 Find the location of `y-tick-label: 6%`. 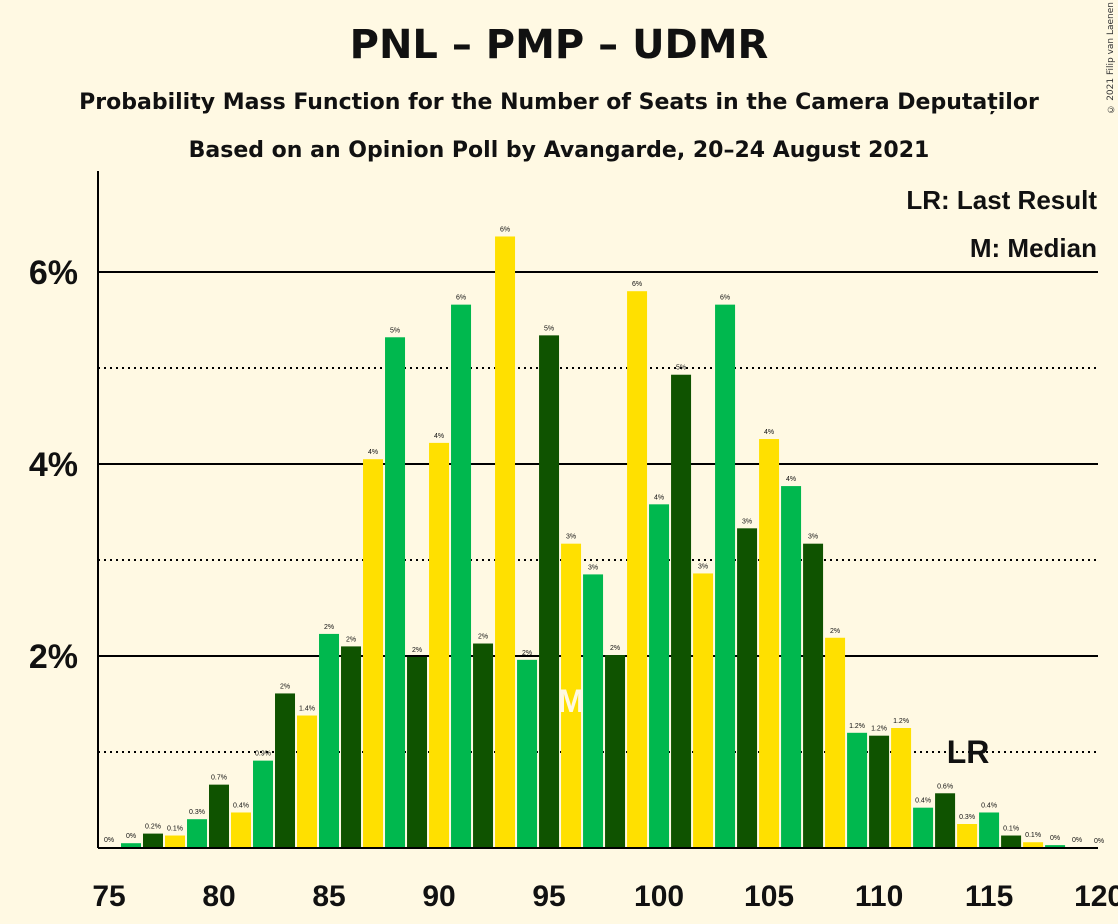

y-tick-label: 6% is located at coordinates (53, 273).